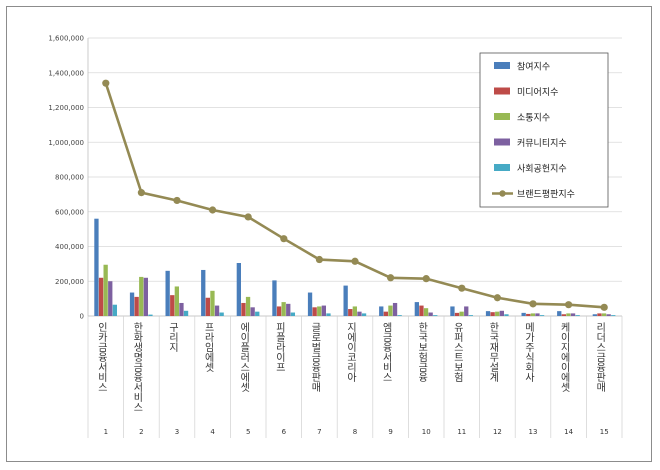 The height and width of the screenshot is (470, 660). Describe the element at coordinates (69, 282) in the screenshot. I see `y-tick-label: 200,000` at that location.